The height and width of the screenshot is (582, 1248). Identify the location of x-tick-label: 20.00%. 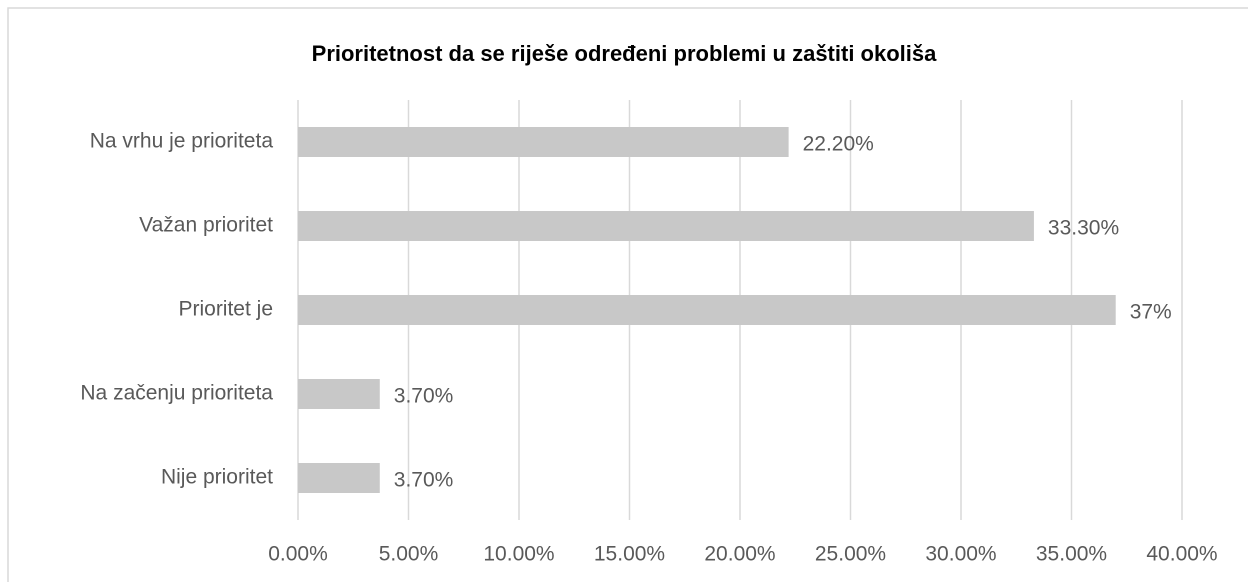
(739, 554).